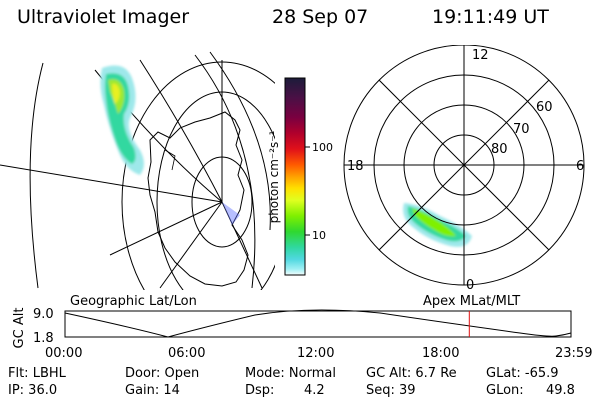 The width and height of the screenshot is (600, 400). Describe the element at coordinates (320, 17) in the screenshot. I see `image-date: 28 Sep 07` at that location.